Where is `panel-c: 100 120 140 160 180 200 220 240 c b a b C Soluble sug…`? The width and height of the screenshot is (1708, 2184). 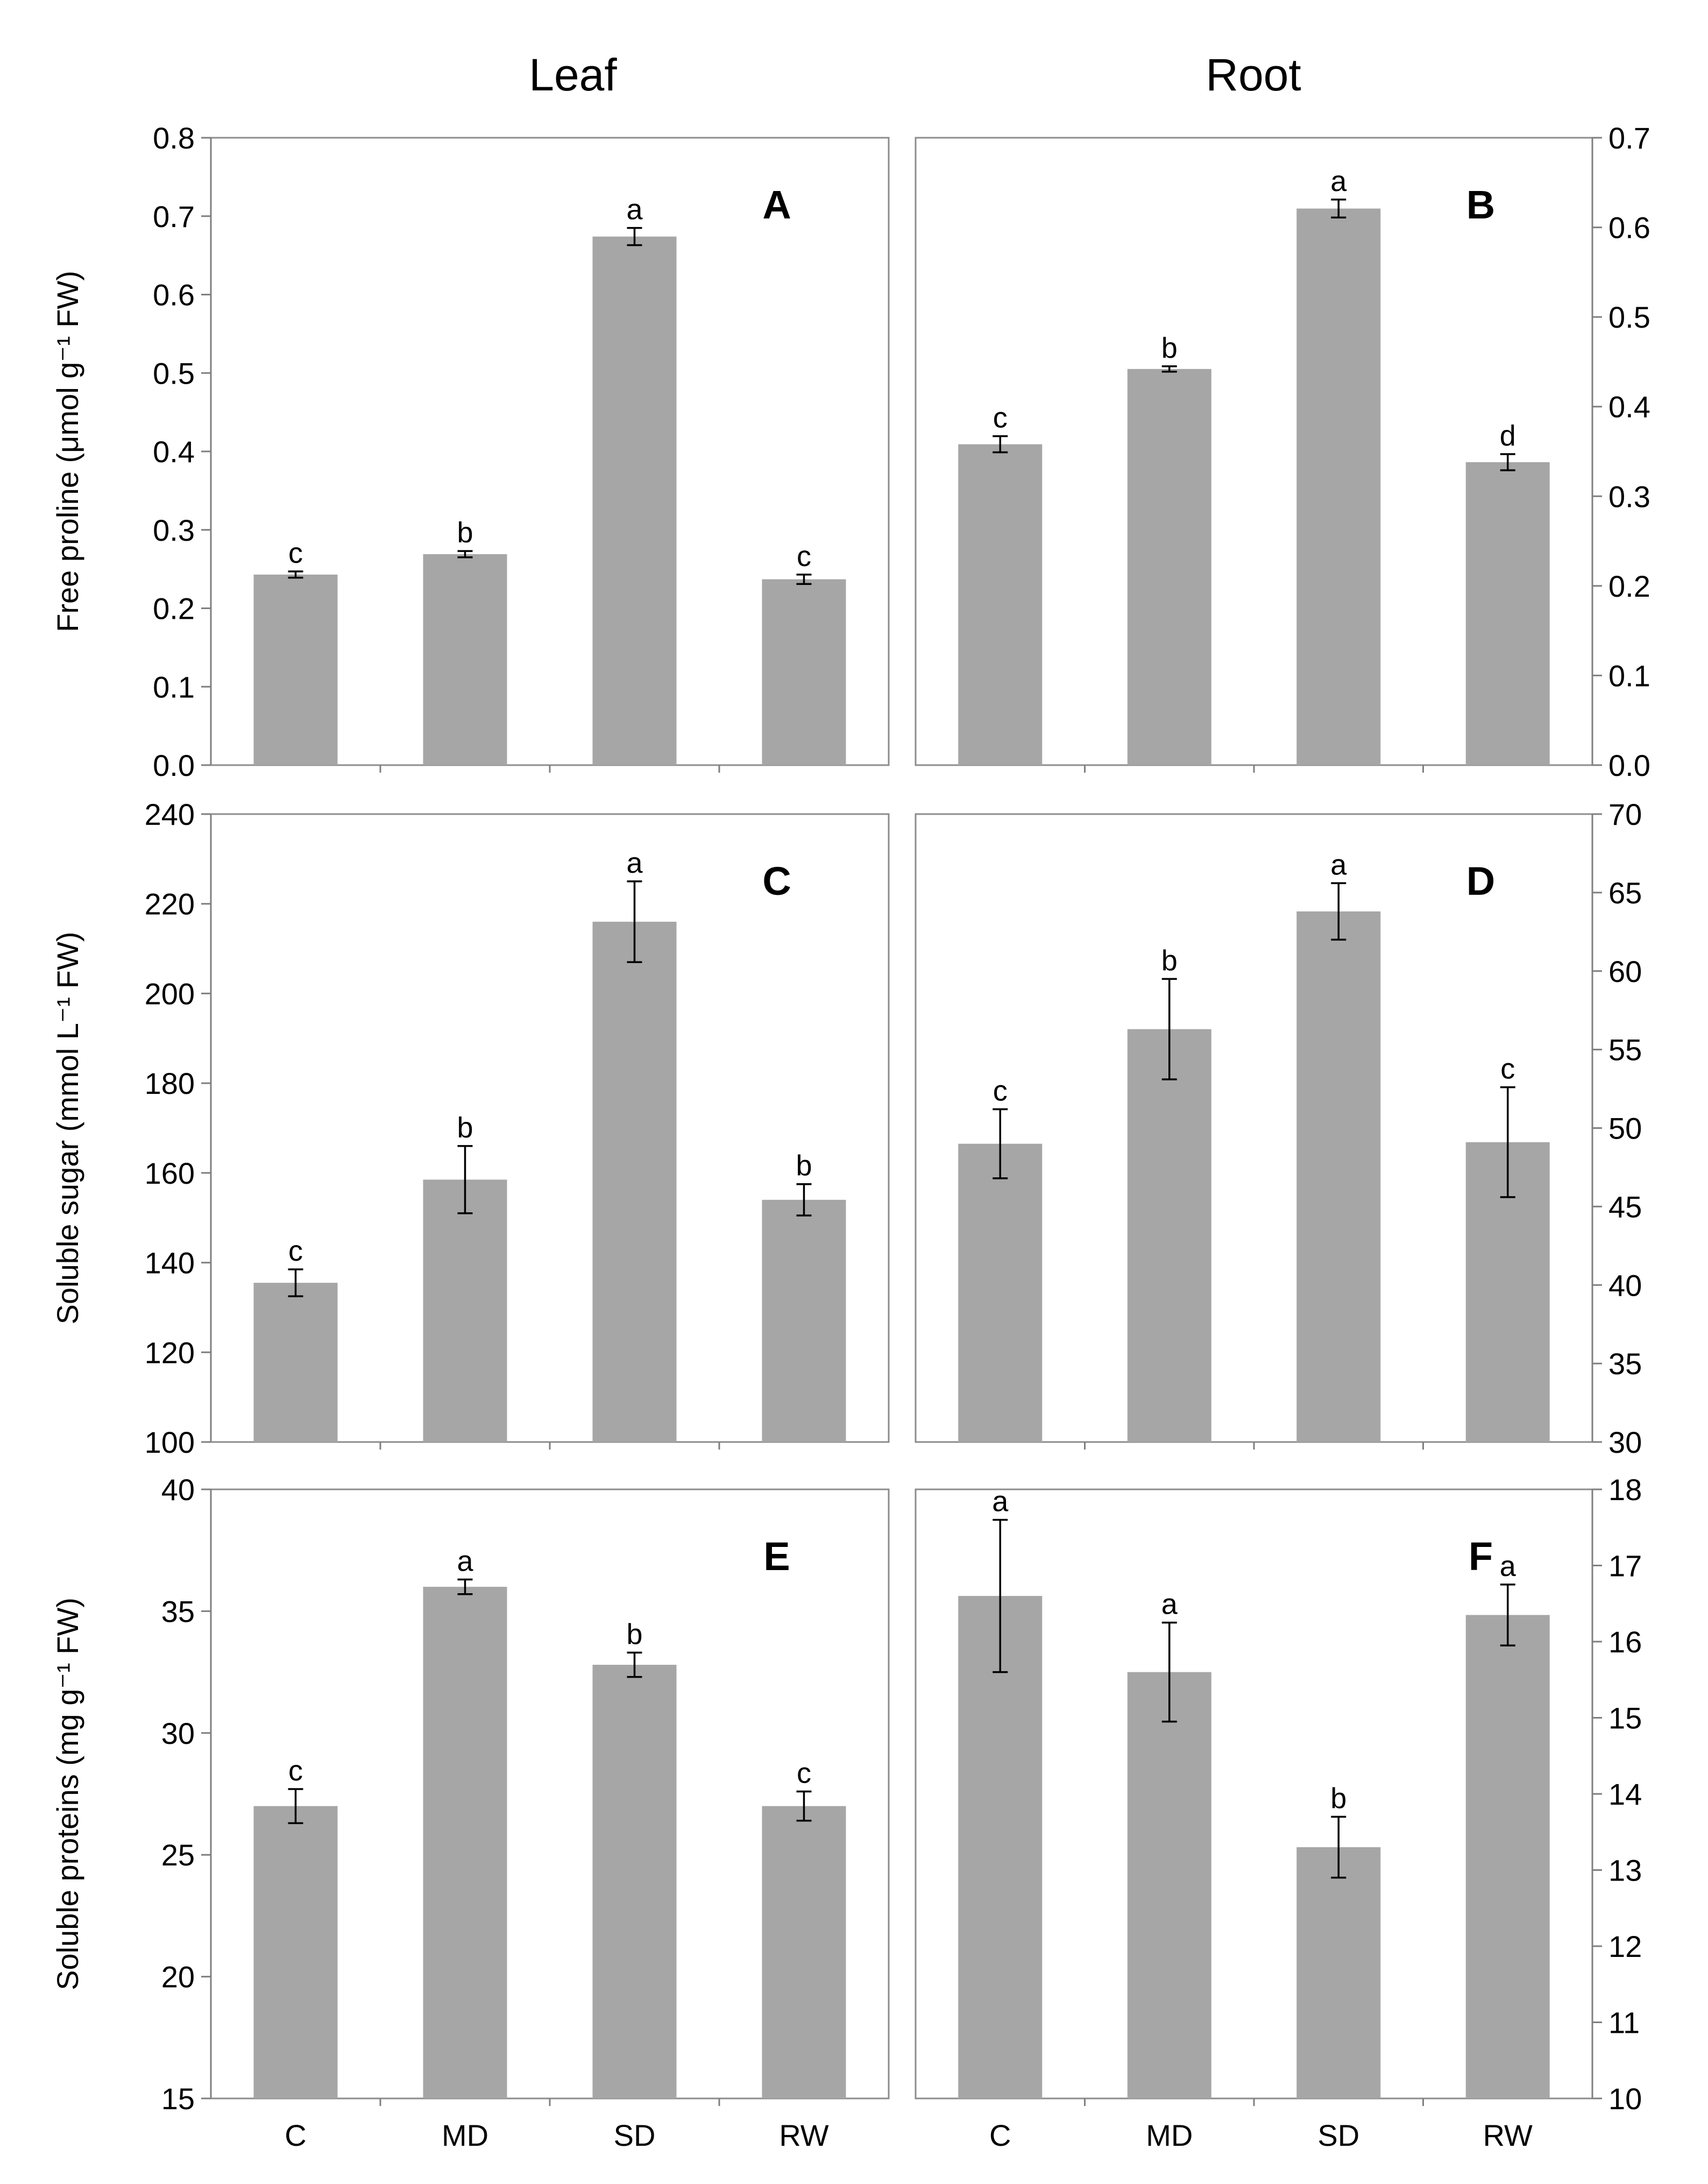 panel-c: 100 120 140 160 180 200 220 240 c b a b C Soluble sug… is located at coordinates (470, 1128).